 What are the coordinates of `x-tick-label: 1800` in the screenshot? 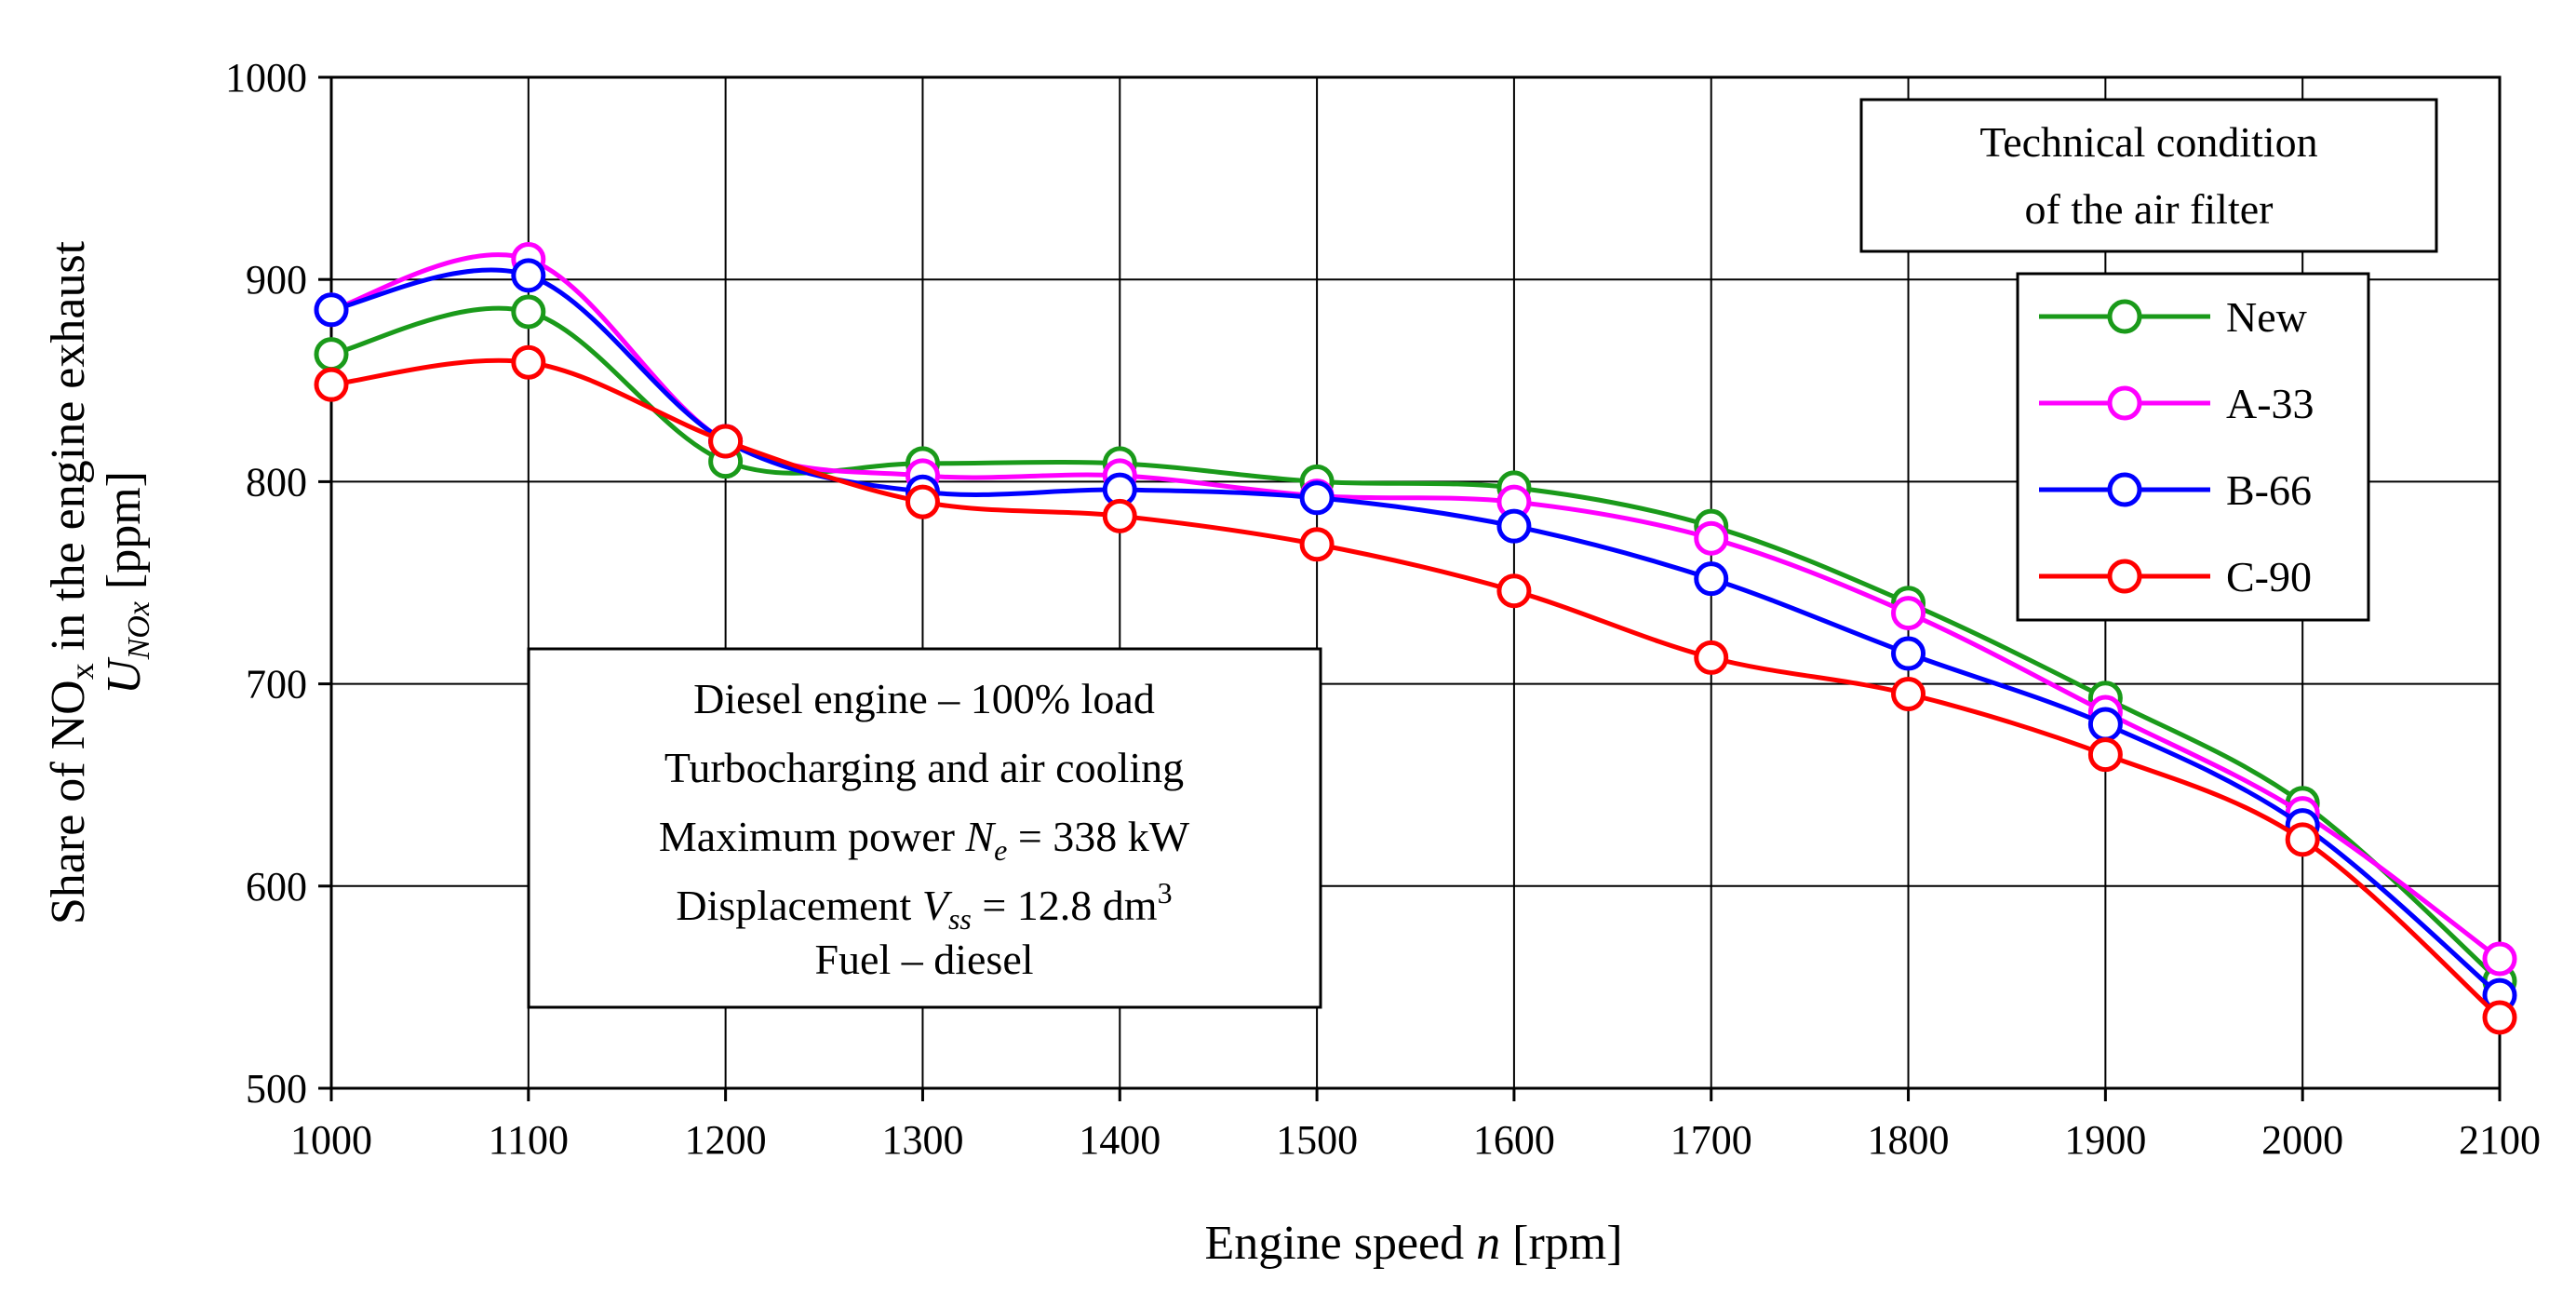 It's located at (1909, 1140).